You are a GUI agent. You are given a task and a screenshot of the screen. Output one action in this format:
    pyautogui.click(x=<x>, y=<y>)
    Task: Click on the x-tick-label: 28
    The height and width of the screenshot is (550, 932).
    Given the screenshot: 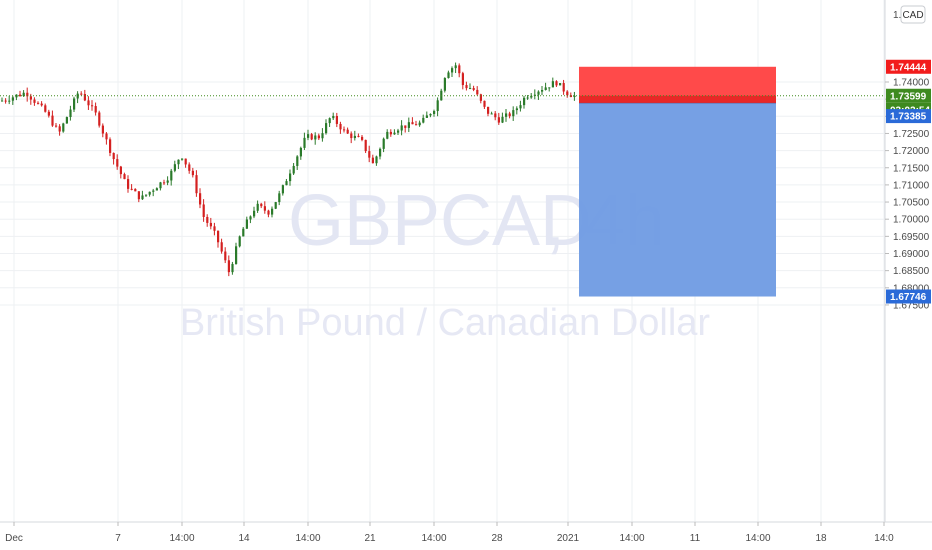 What is the action you would take?
    pyautogui.click(x=497, y=538)
    